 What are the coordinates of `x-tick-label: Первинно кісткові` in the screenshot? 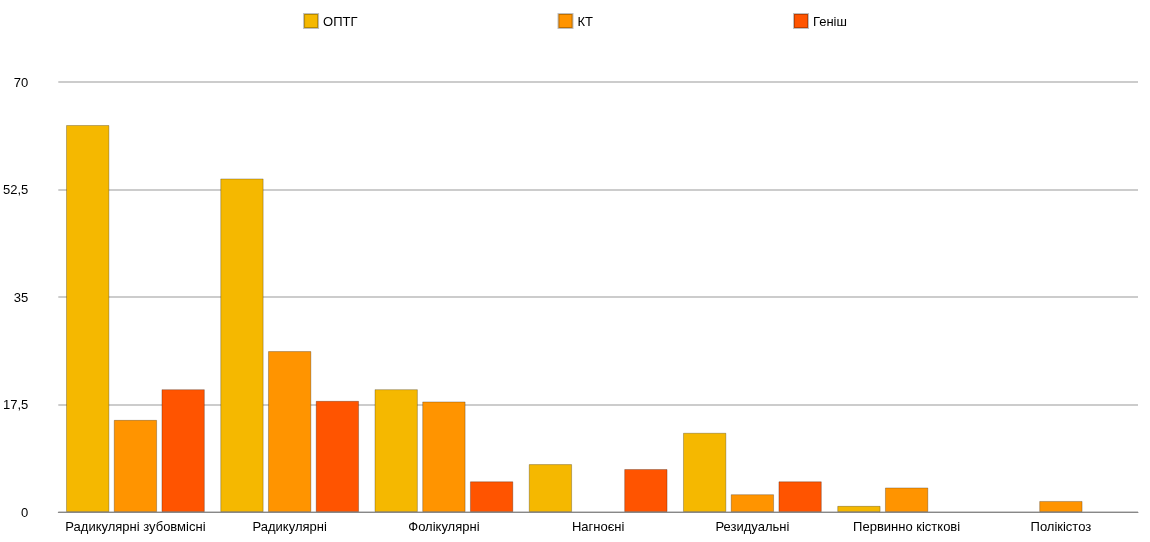 It's located at (907, 526).